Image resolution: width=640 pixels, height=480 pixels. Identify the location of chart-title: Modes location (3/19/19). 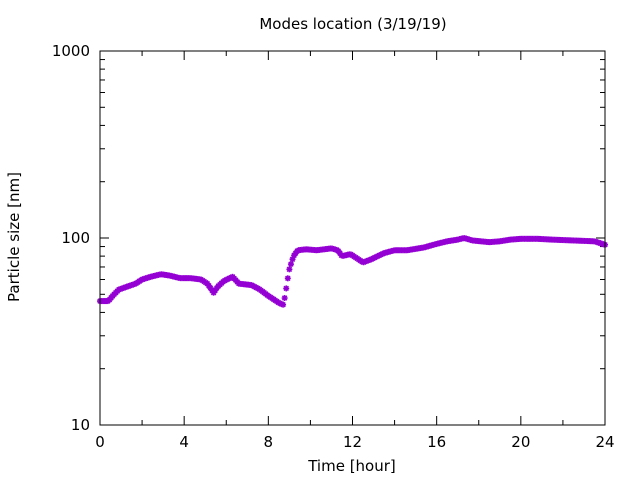
(352, 24).